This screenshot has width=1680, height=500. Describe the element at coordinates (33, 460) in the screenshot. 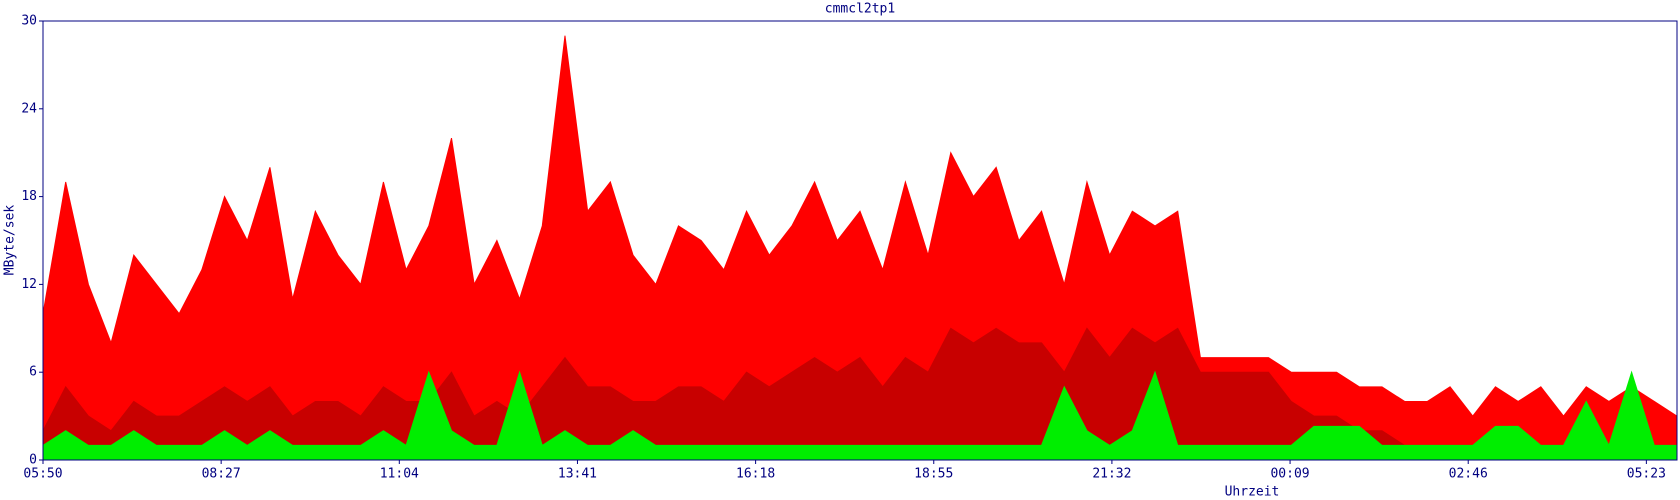

I see `y-tick-label: 0` at that location.